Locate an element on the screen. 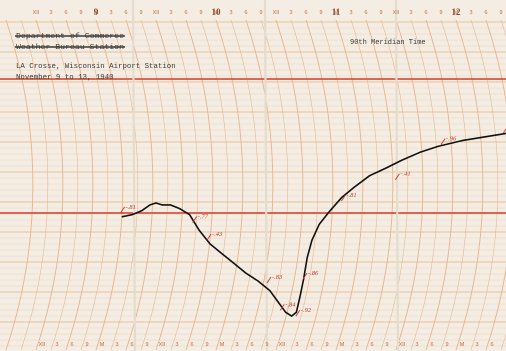 This screenshot has width=506, height=351. day-label: 12 is located at coordinates (457, 12).